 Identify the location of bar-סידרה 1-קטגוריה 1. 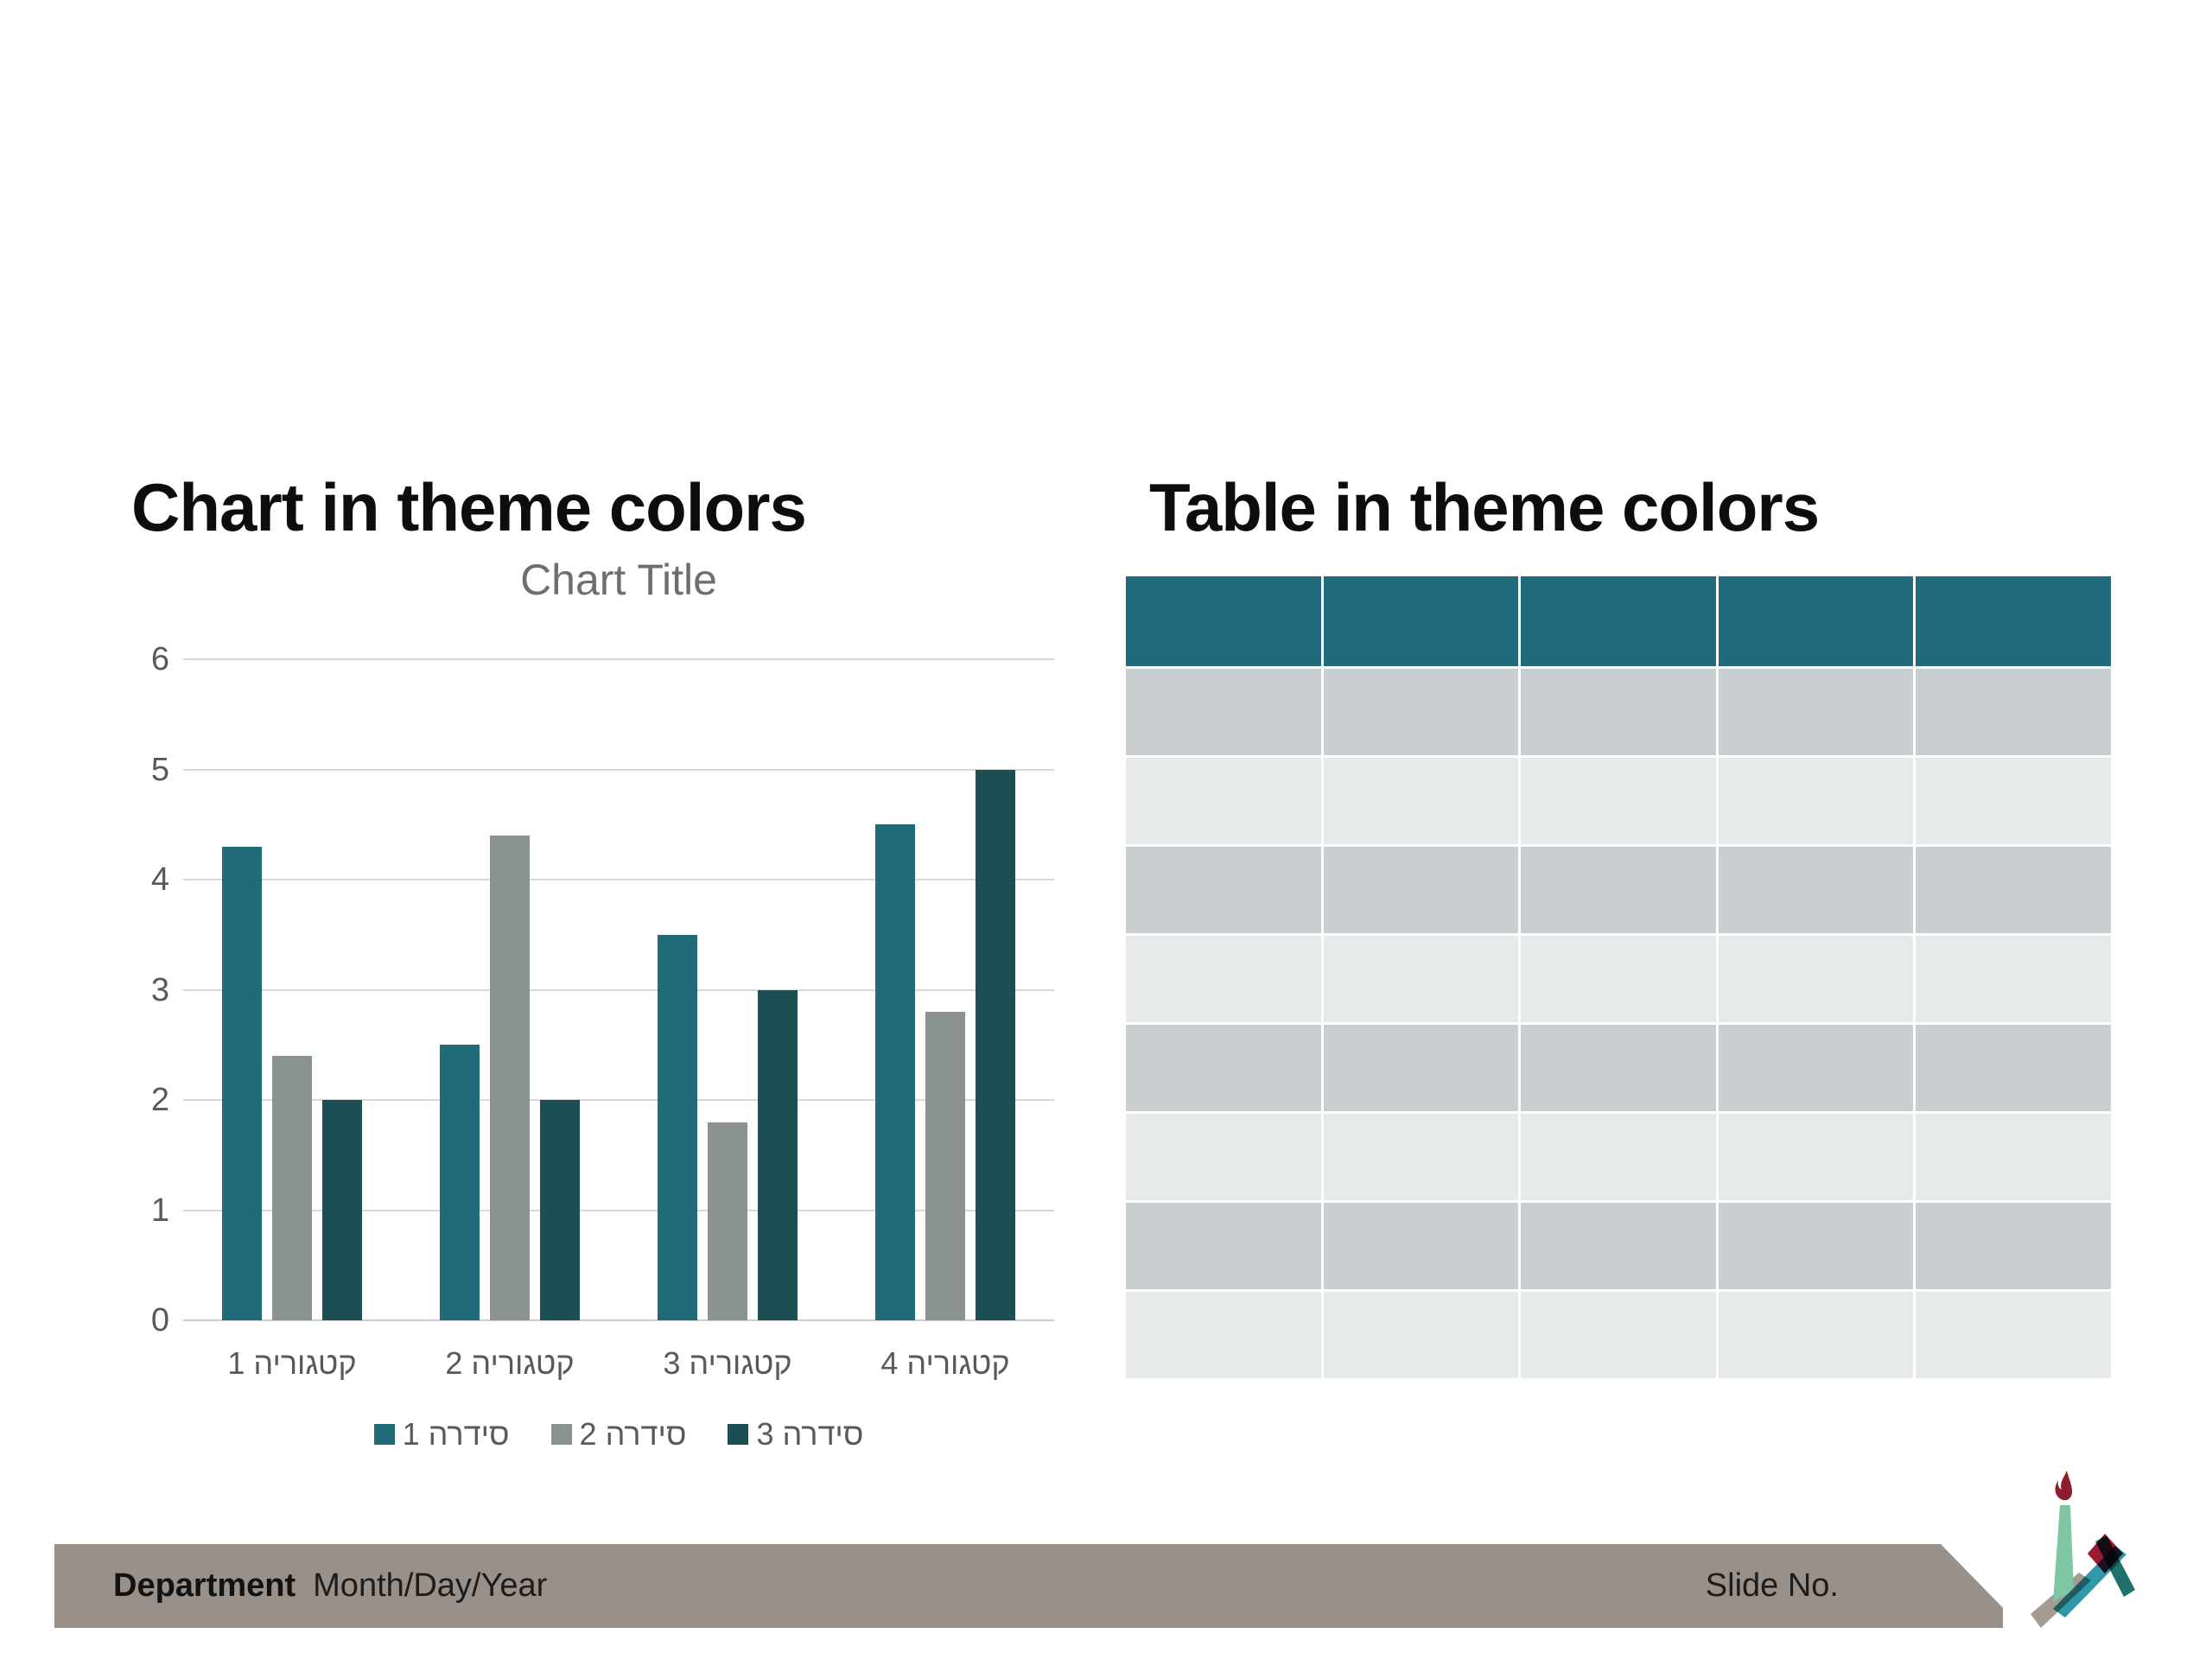
(242, 1083).